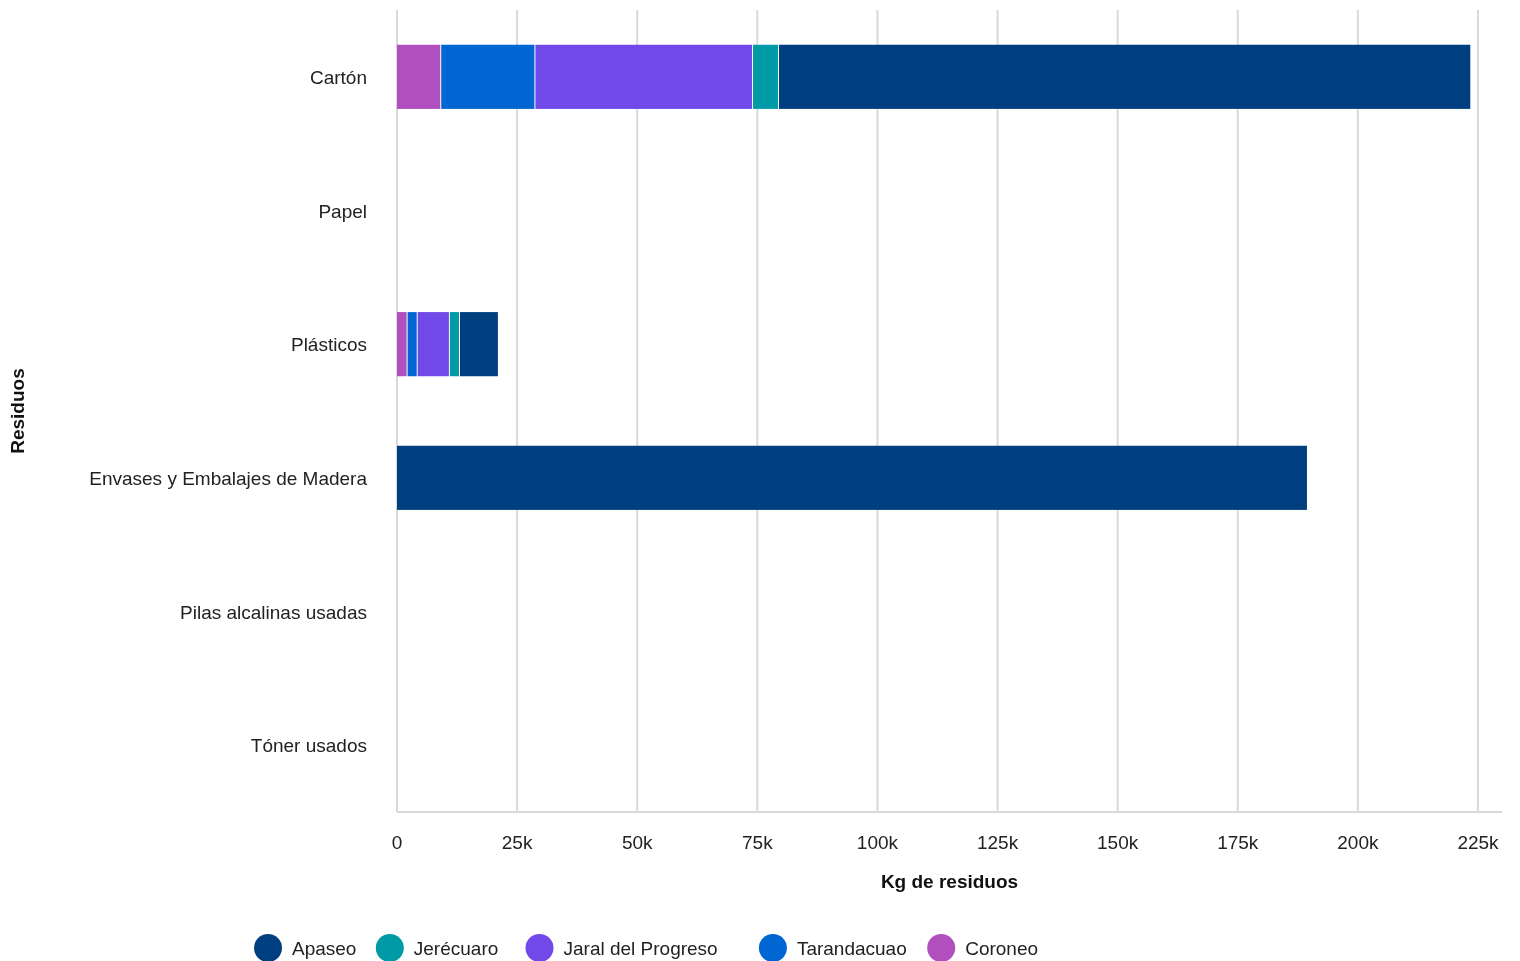  I want to click on legend-label: Tarandacuao, so click(851, 948).